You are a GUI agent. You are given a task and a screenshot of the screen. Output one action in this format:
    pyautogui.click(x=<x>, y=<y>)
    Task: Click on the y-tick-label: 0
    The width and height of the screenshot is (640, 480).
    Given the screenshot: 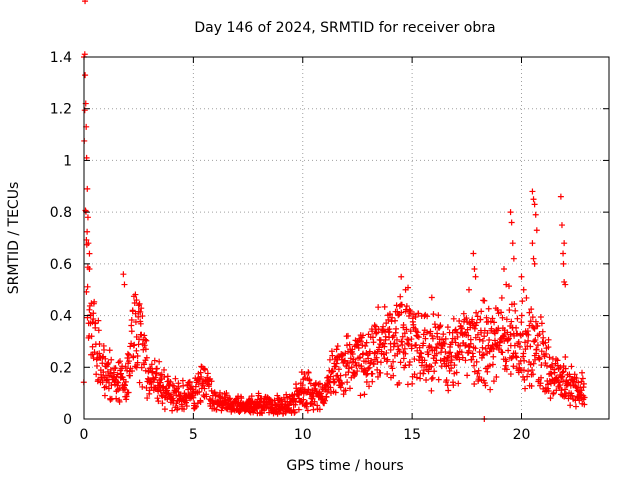 What is the action you would take?
    pyautogui.click(x=67, y=420)
    